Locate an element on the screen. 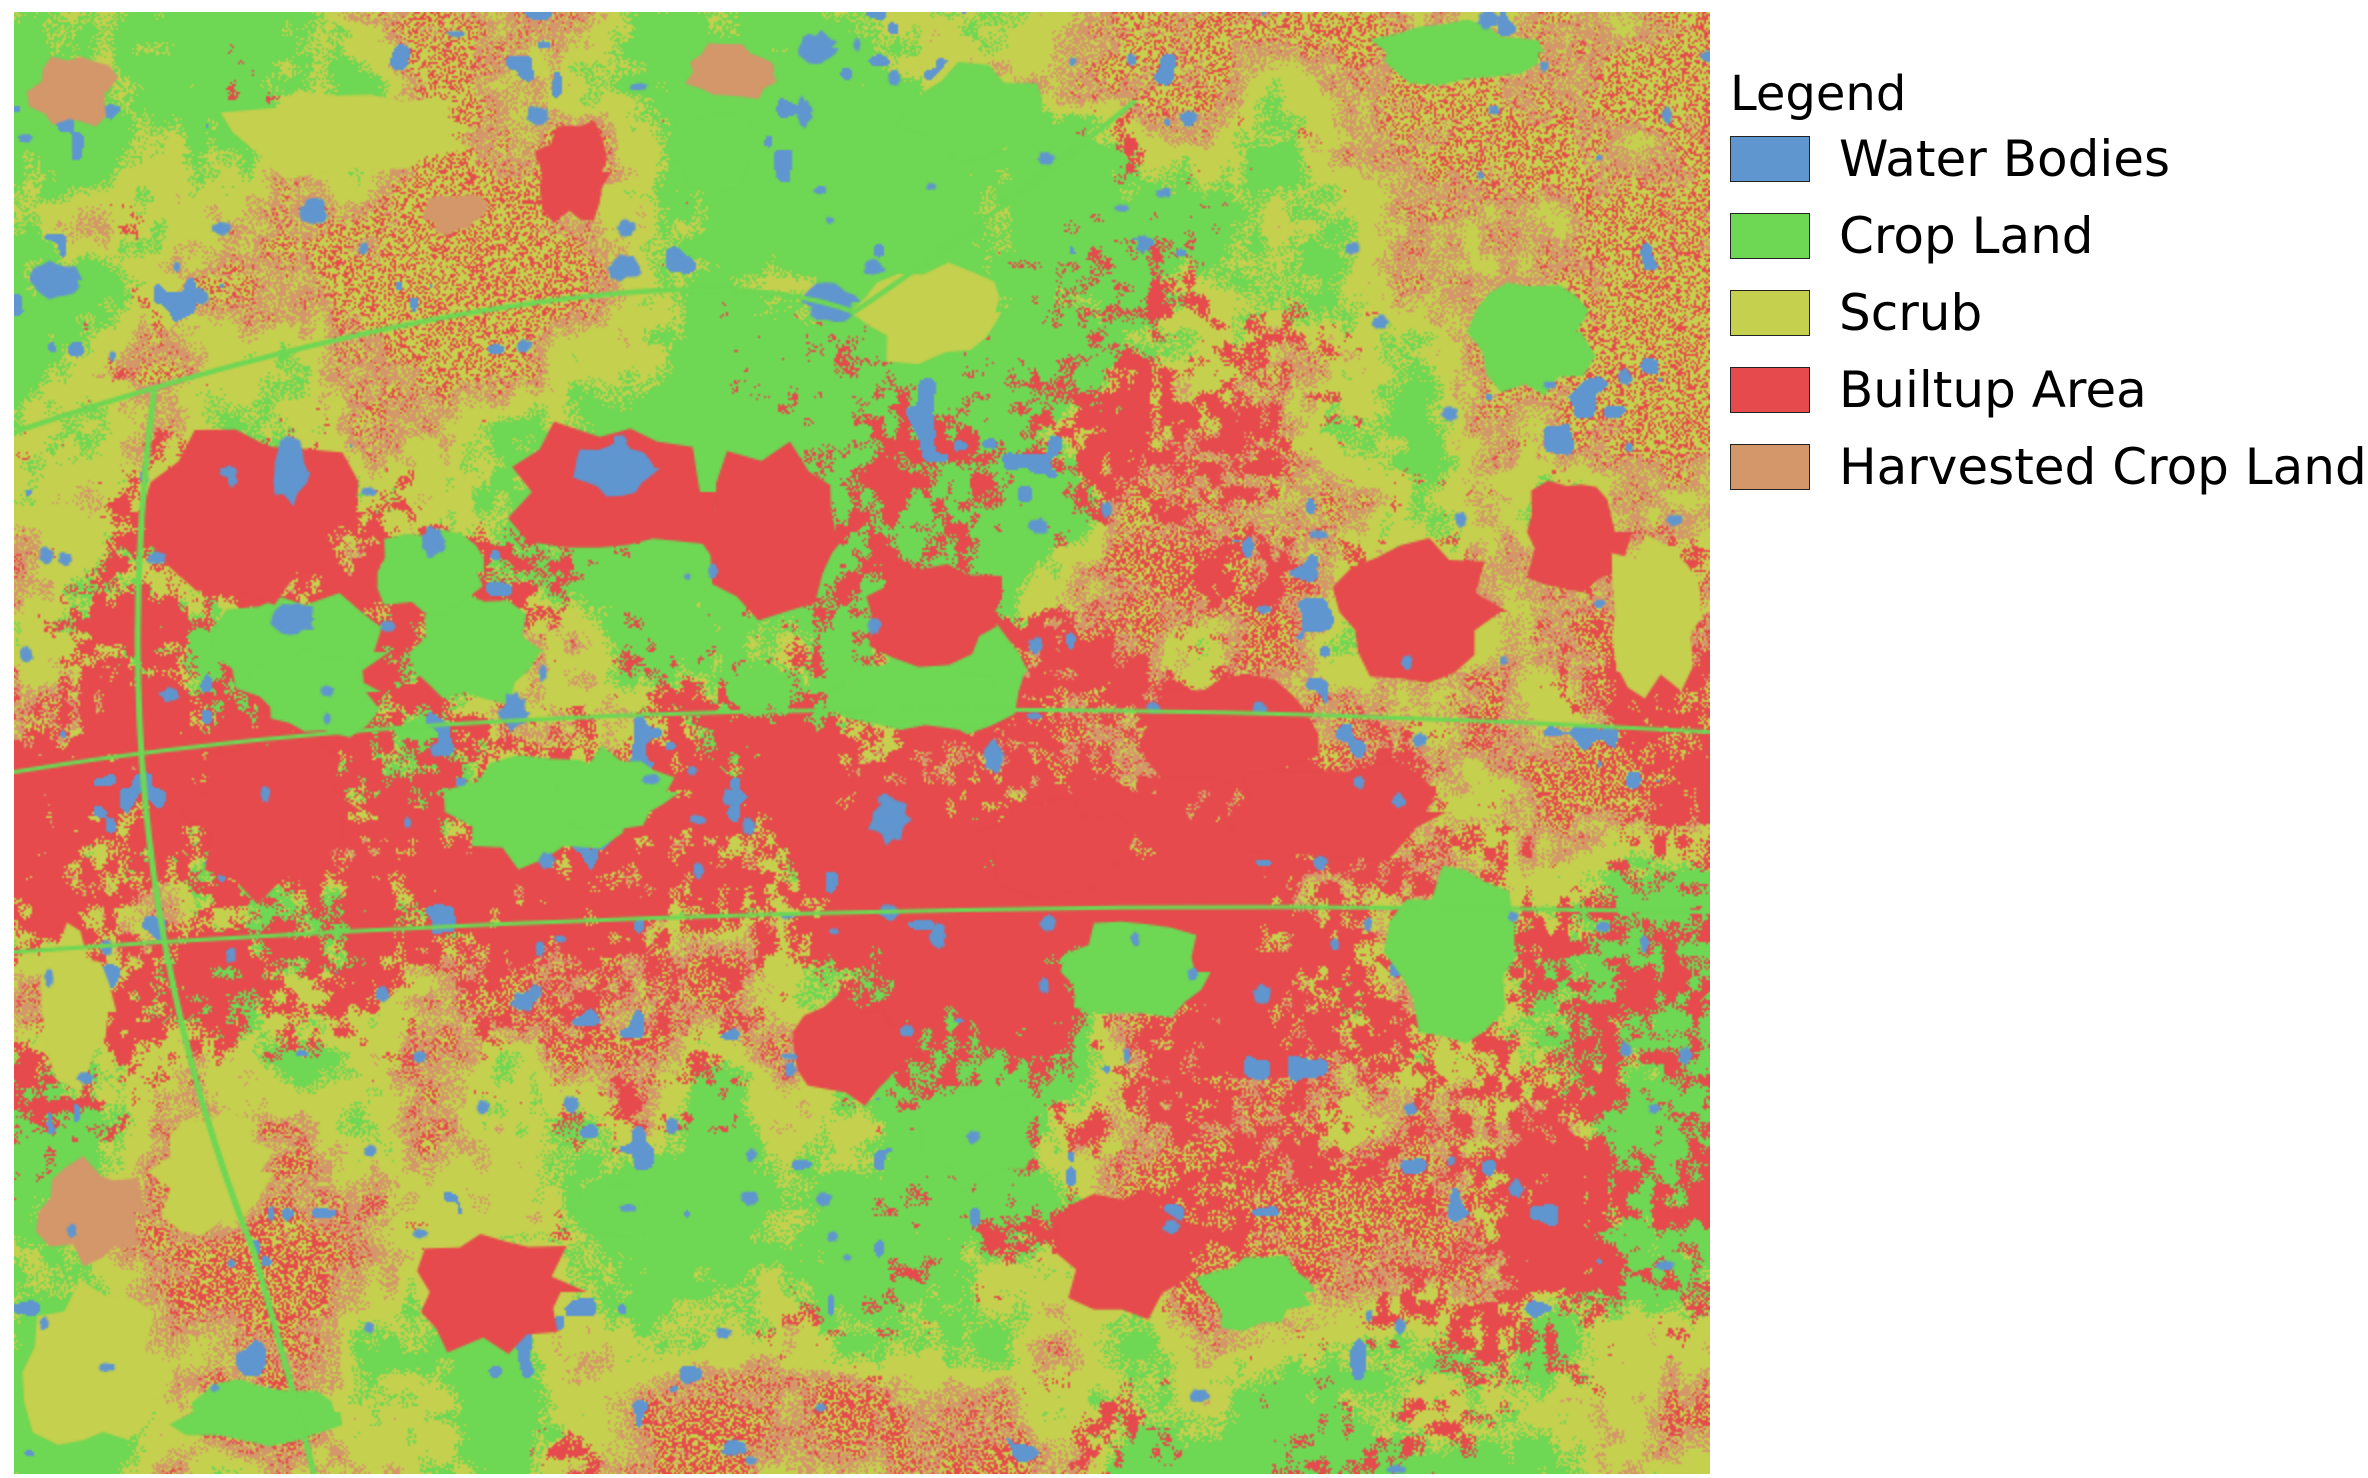  legend-item-water-bodies: Water Bodies is located at coordinates (2045, 166).